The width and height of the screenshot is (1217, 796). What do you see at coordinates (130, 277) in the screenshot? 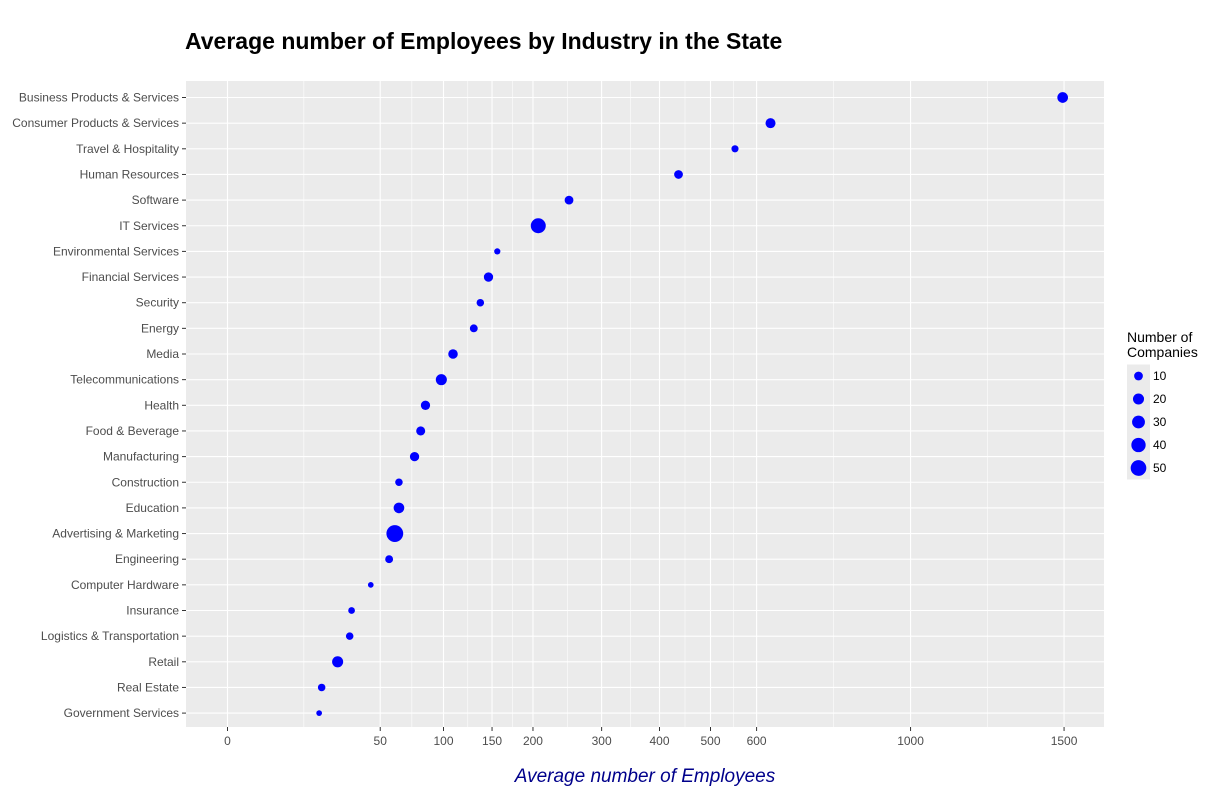
I see `y-tick-label: Financial Services` at bounding box center [130, 277].